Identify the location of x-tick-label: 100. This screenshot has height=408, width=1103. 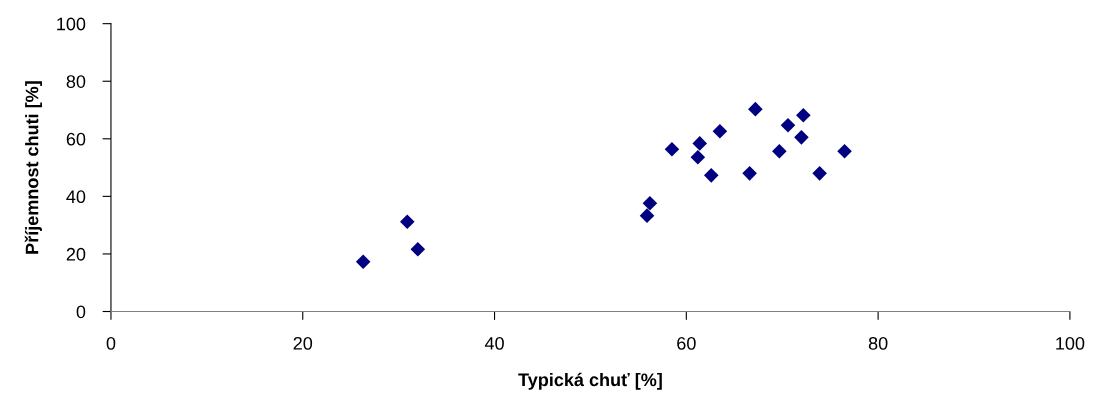
(1070, 343).